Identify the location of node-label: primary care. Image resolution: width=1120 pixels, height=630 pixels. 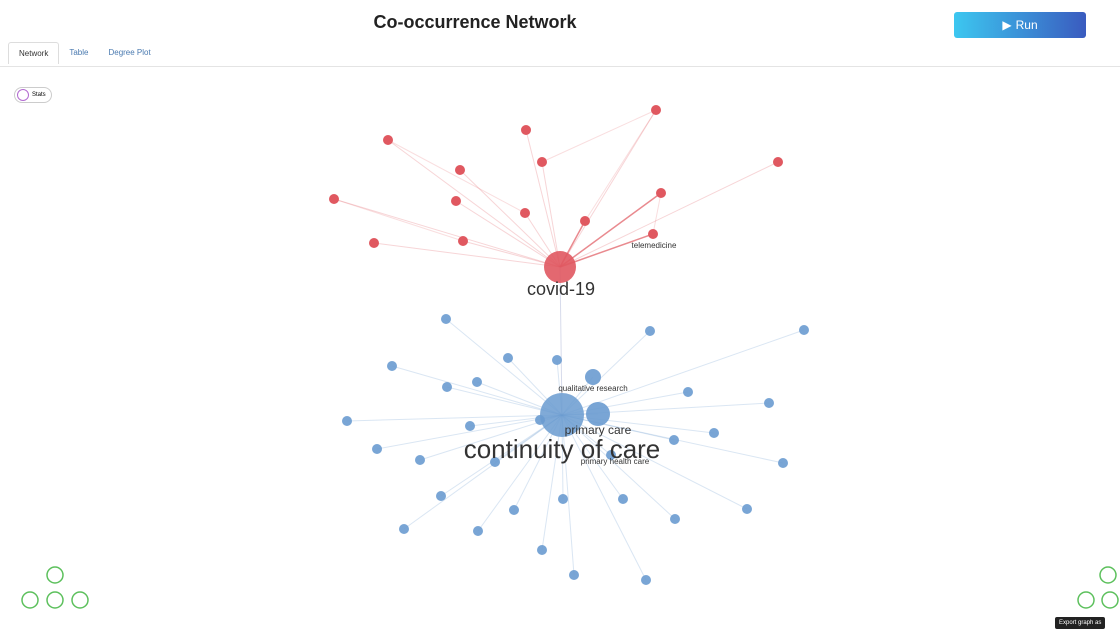
(598, 430).